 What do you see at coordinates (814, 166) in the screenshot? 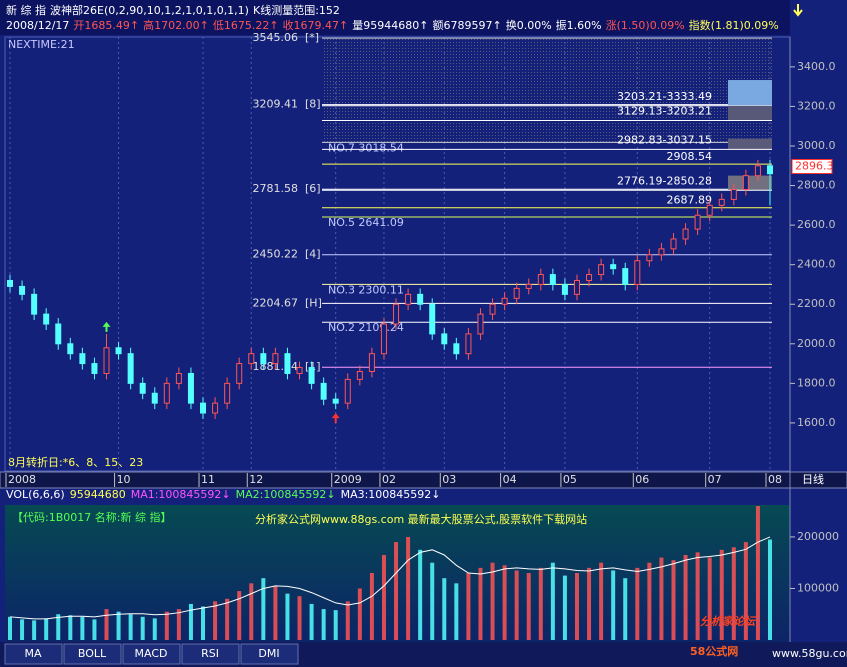
I see `last-price: 2896.3` at bounding box center [814, 166].